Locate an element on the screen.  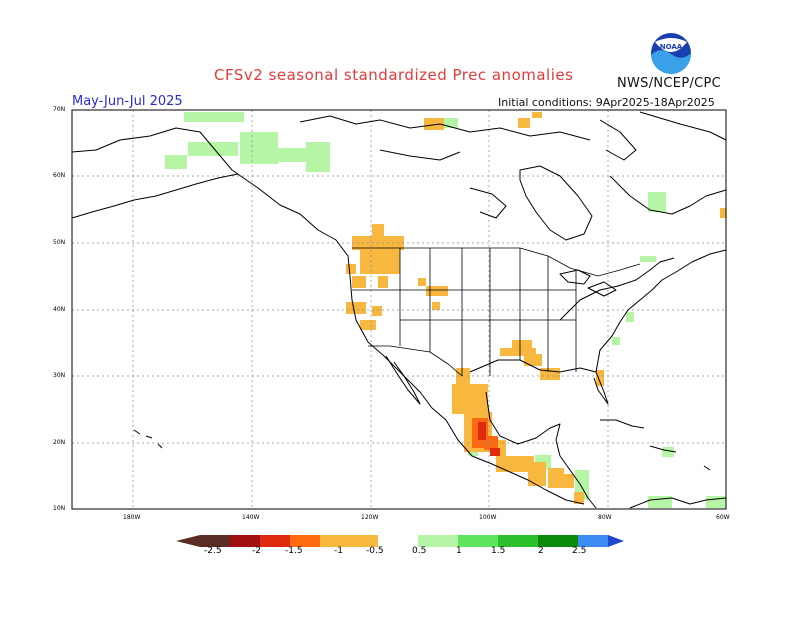
forecast-period: May-Jun-Jul 2025 is located at coordinates (127, 101).